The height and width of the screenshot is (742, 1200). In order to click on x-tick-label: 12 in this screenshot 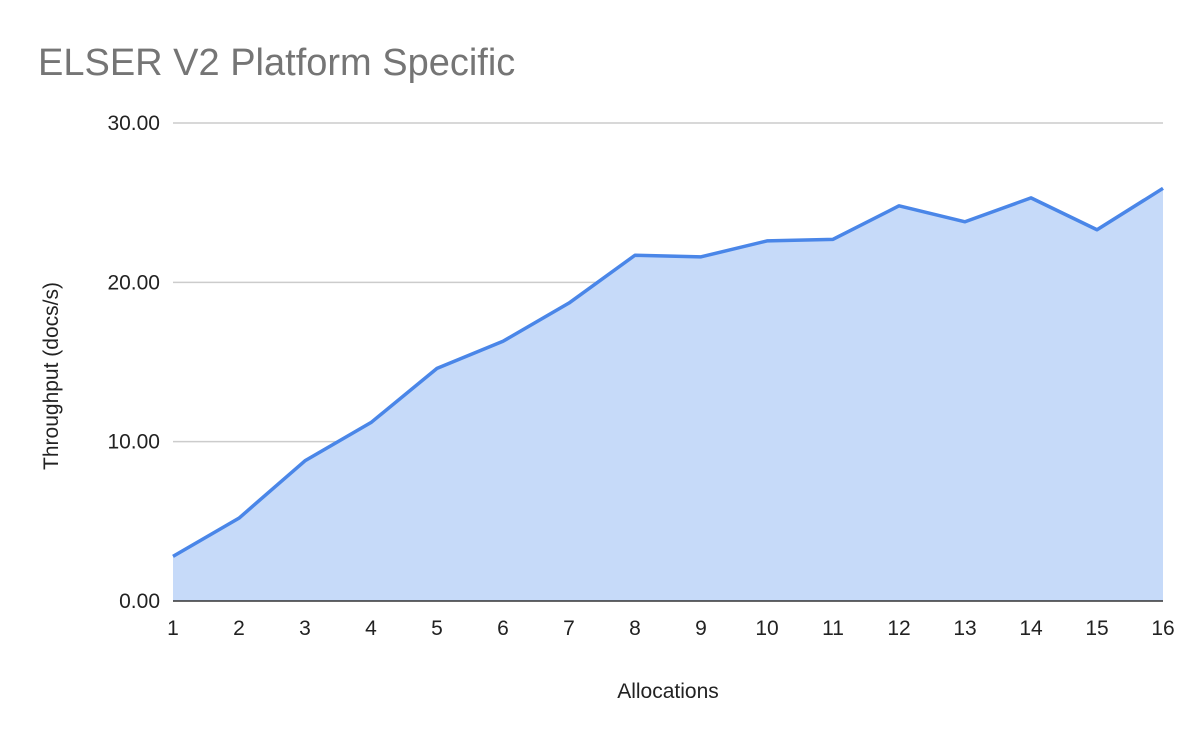, I will do `click(898, 628)`.